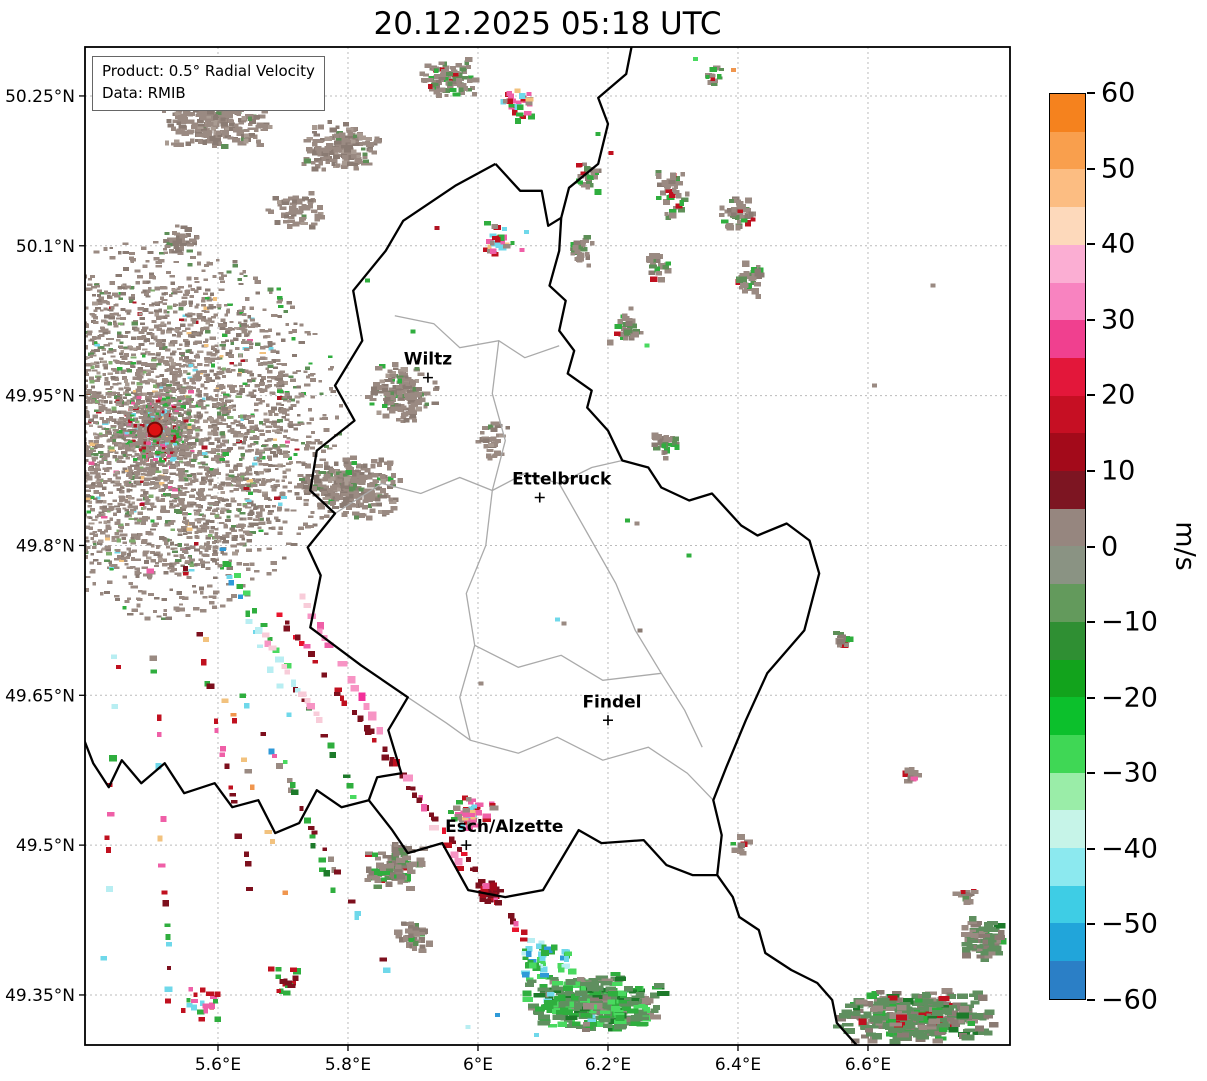 The height and width of the screenshot is (1081, 1207). Describe the element at coordinates (868, 1065) in the screenshot. I see `x-tick-label: 6.6°E` at that location.